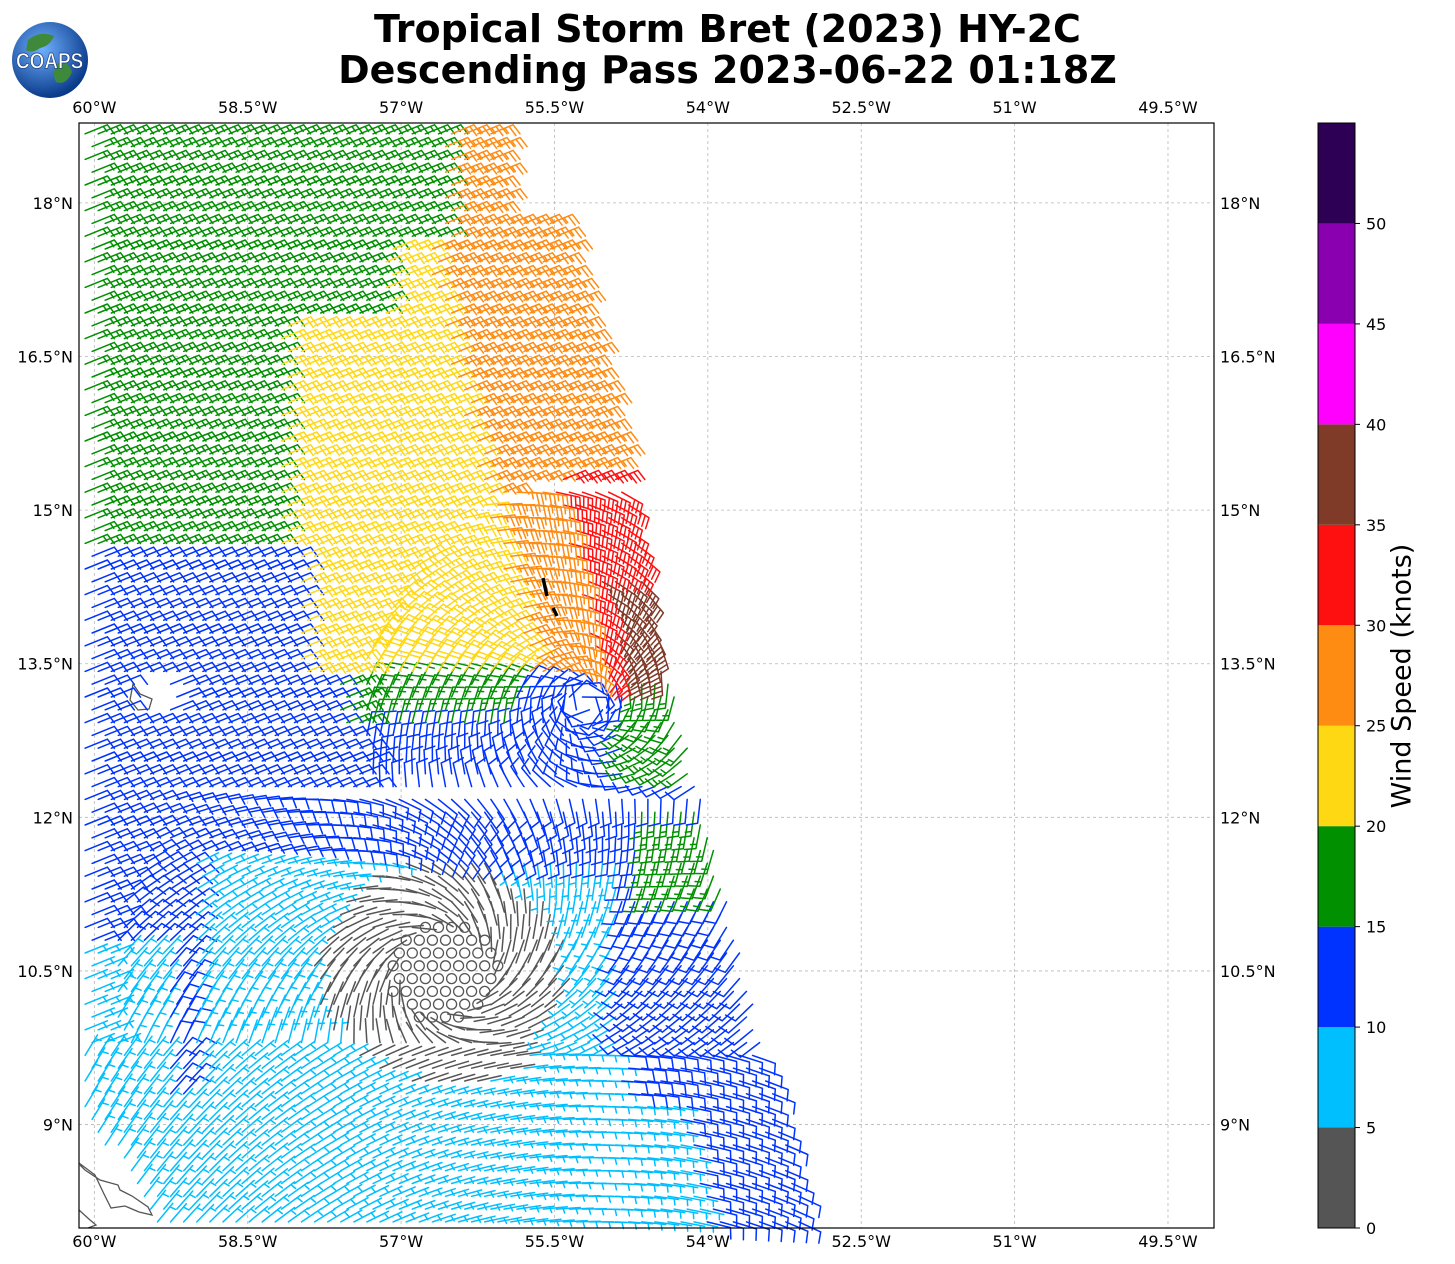  Describe the element at coordinates (401, 107) in the screenshot. I see `lon-label-top: 57°W` at that location.